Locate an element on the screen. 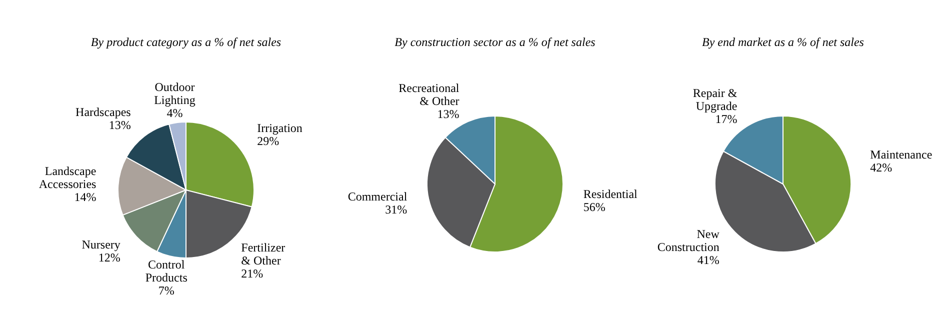  slice-label: Residential is located at coordinates (610, 193).